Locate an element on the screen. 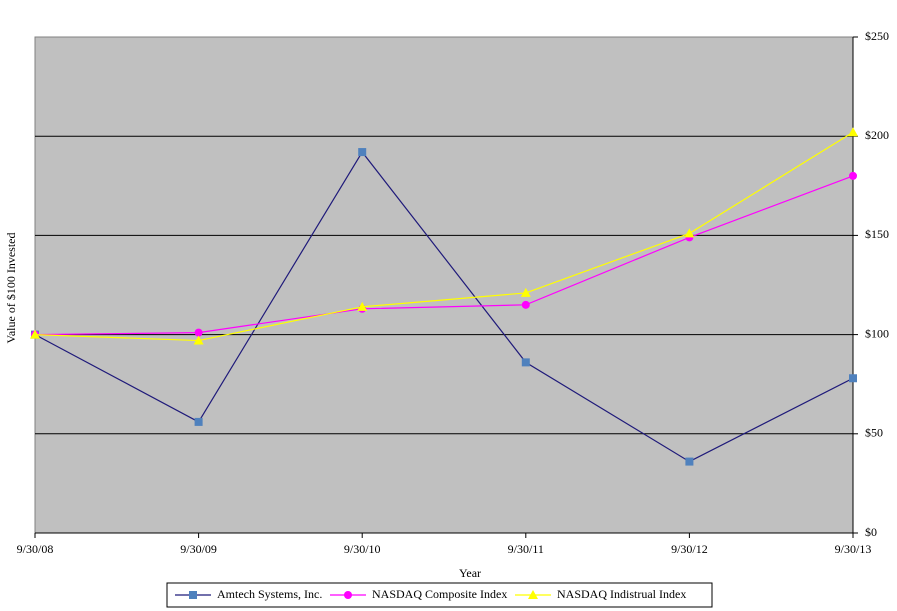 The width and height of the screenshot is (897, 611). y-tick-label: $100 is located at coordinates (877, 333).